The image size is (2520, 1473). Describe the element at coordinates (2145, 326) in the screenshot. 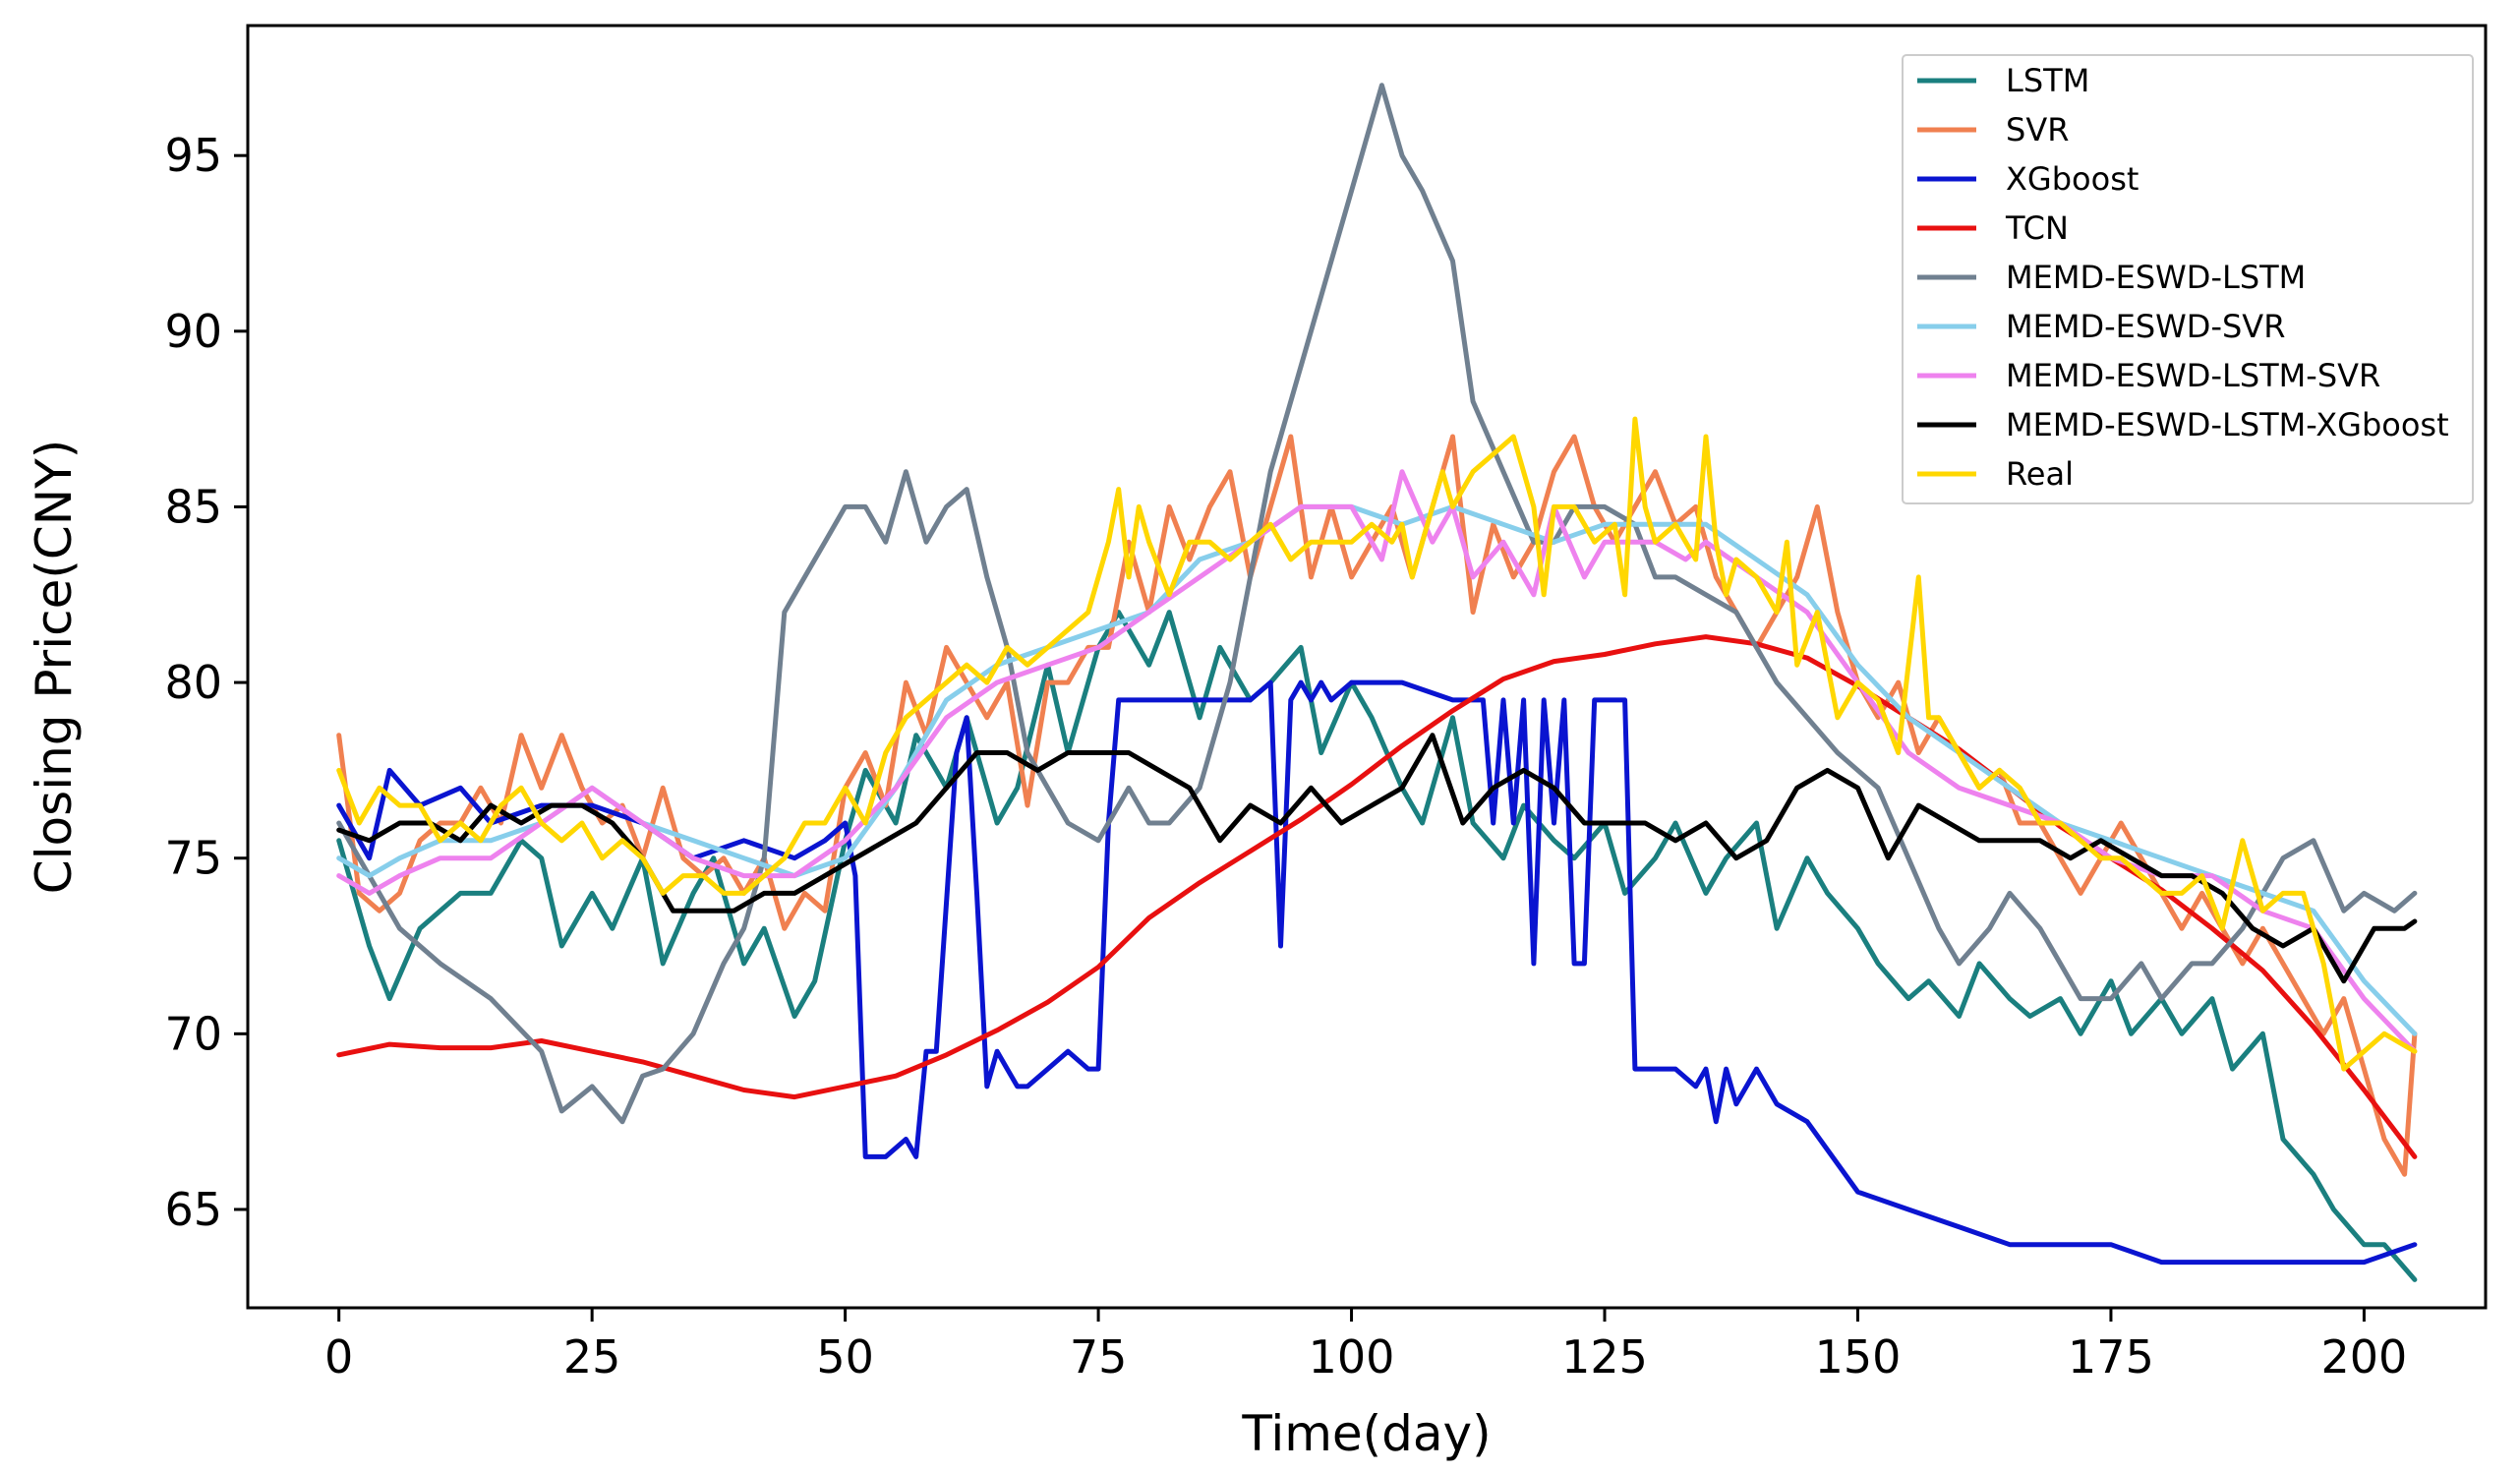

I see `legend-label: MEMD-ESWD-SVR` at that location.